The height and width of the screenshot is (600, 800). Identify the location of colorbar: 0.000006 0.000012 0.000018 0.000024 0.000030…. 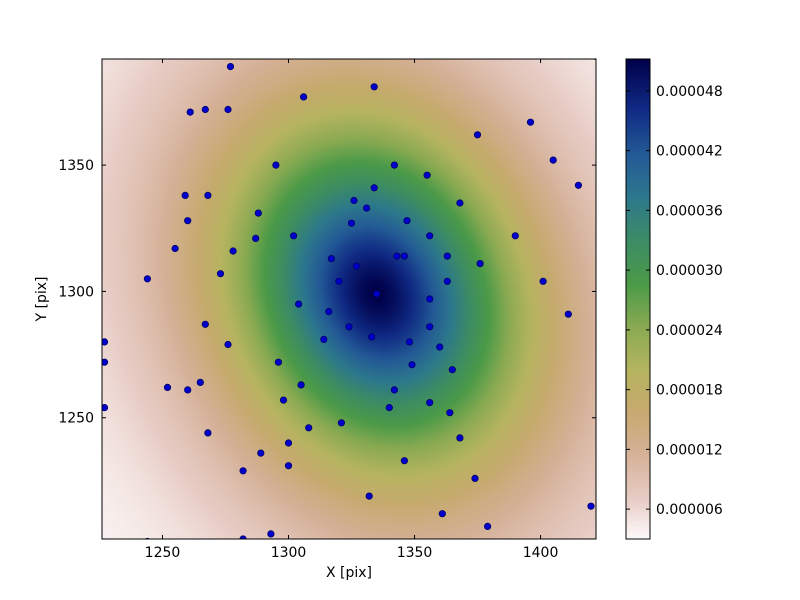
(674, 299).